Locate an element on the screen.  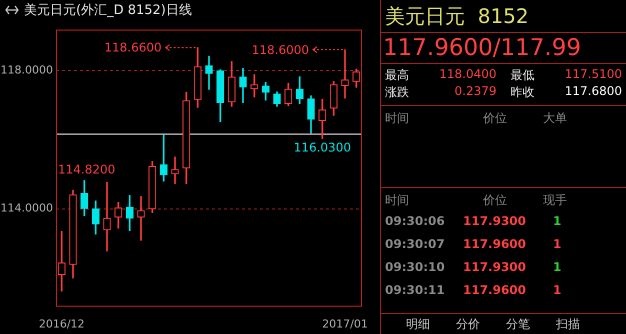
text: 117.6800 is located at coordinates (593, 91).